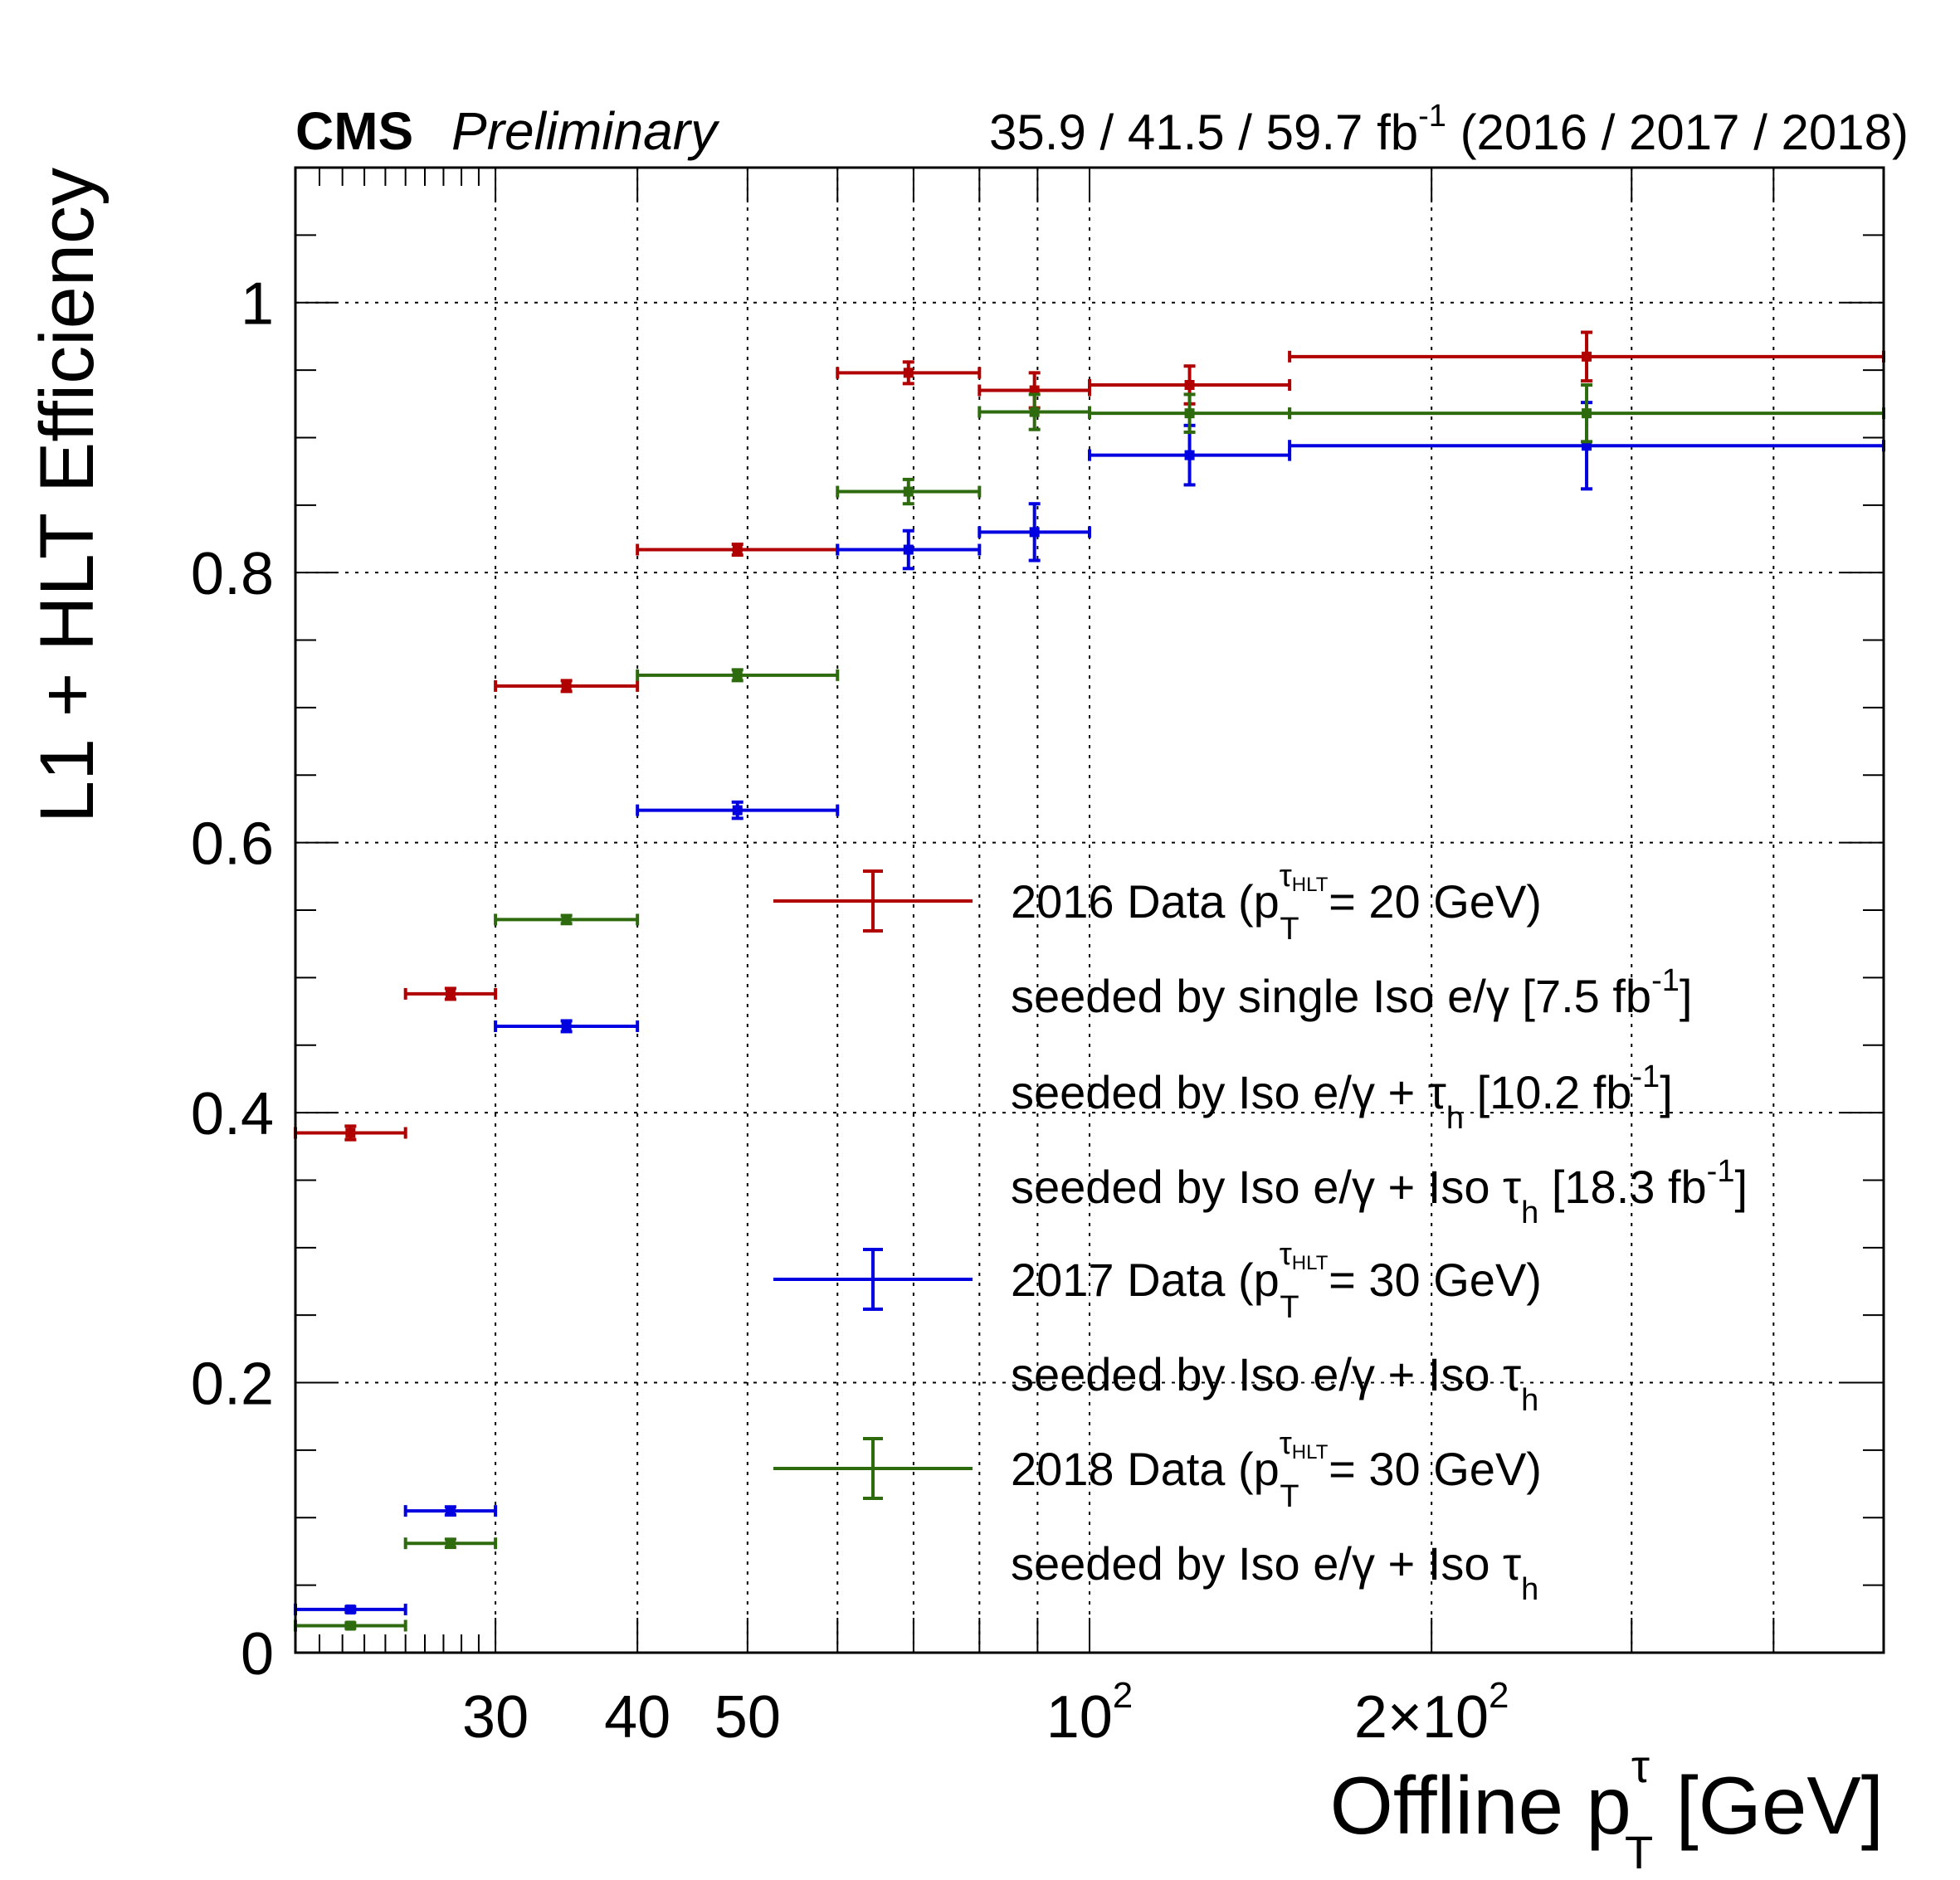 The height and width of the screenshot is (1880, 1960). What do you see at coordinates (1431, 1713) in the screenshot?
I see `x-tick-label: 2×10²` at bounding box center [1431, 1713].